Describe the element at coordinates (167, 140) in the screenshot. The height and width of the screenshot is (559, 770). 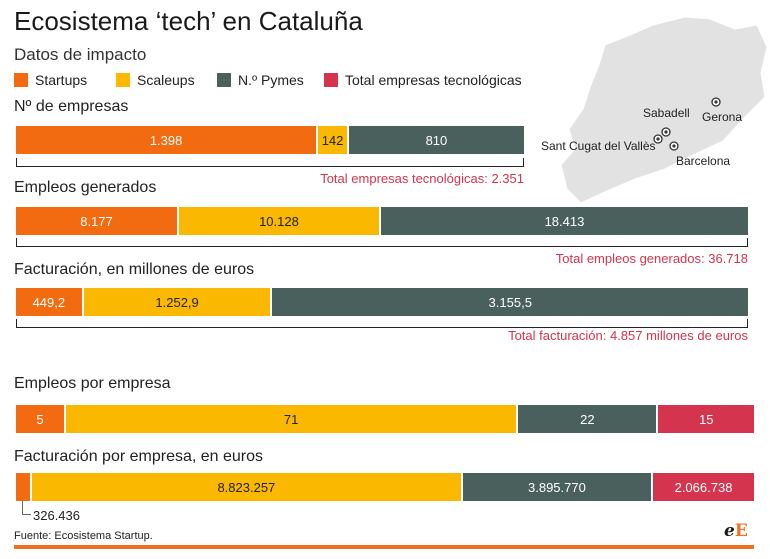
I see `bar-segment-startups: 1.398` at that location.